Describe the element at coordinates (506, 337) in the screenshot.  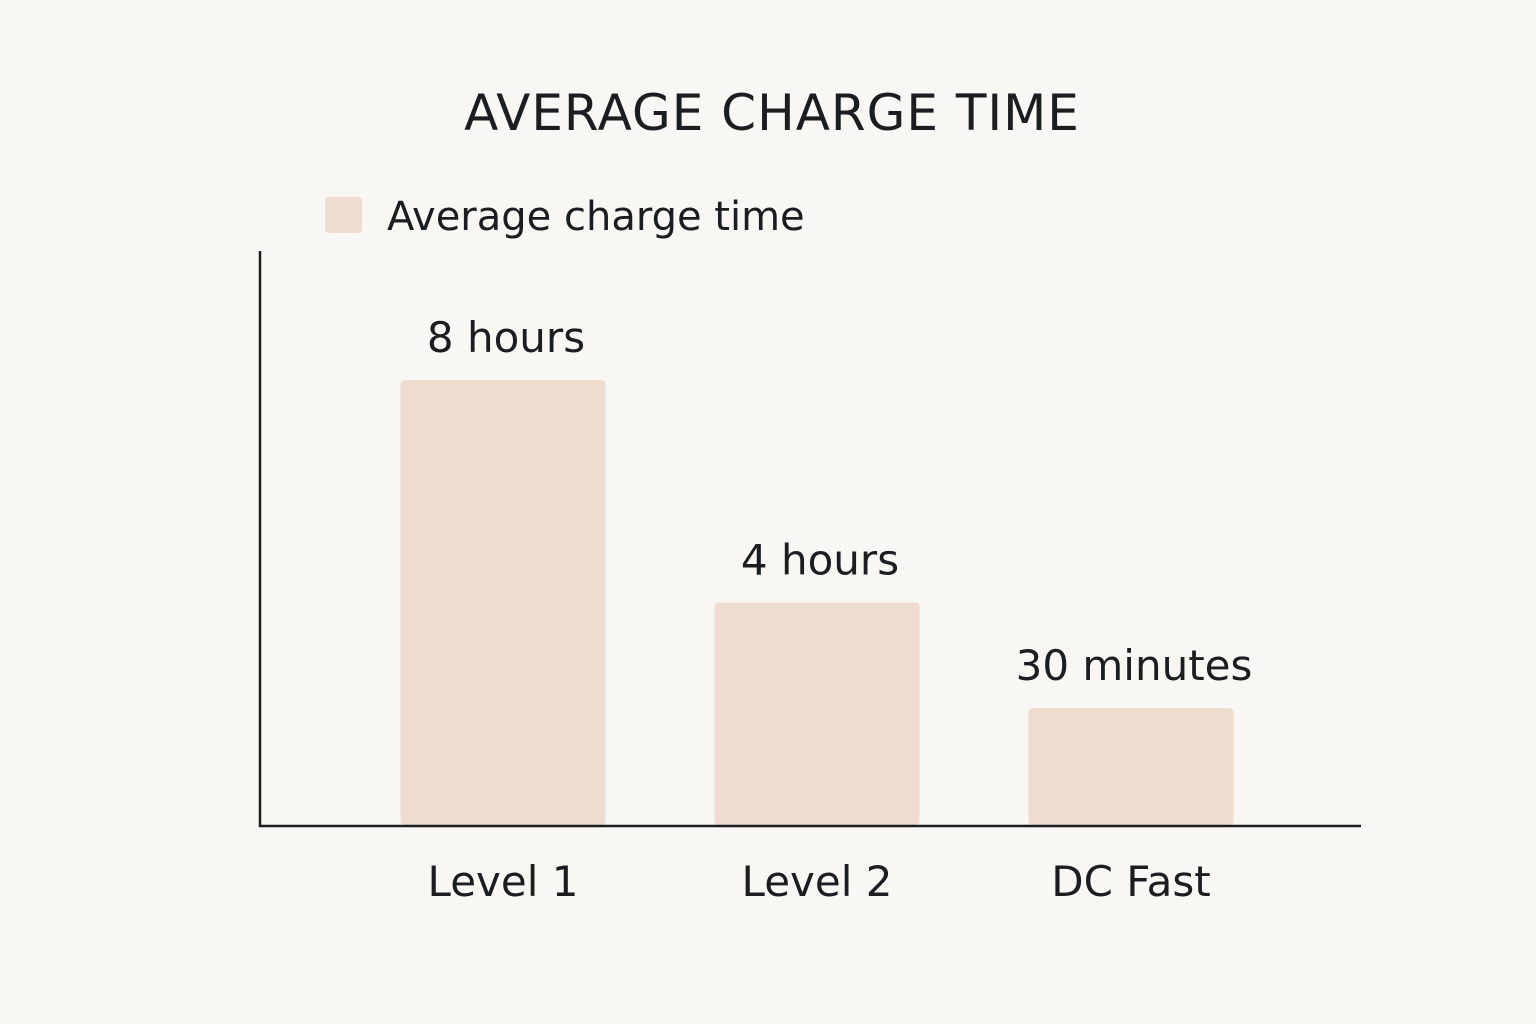
I see `data-label-level-1: 8 hours` at that location.